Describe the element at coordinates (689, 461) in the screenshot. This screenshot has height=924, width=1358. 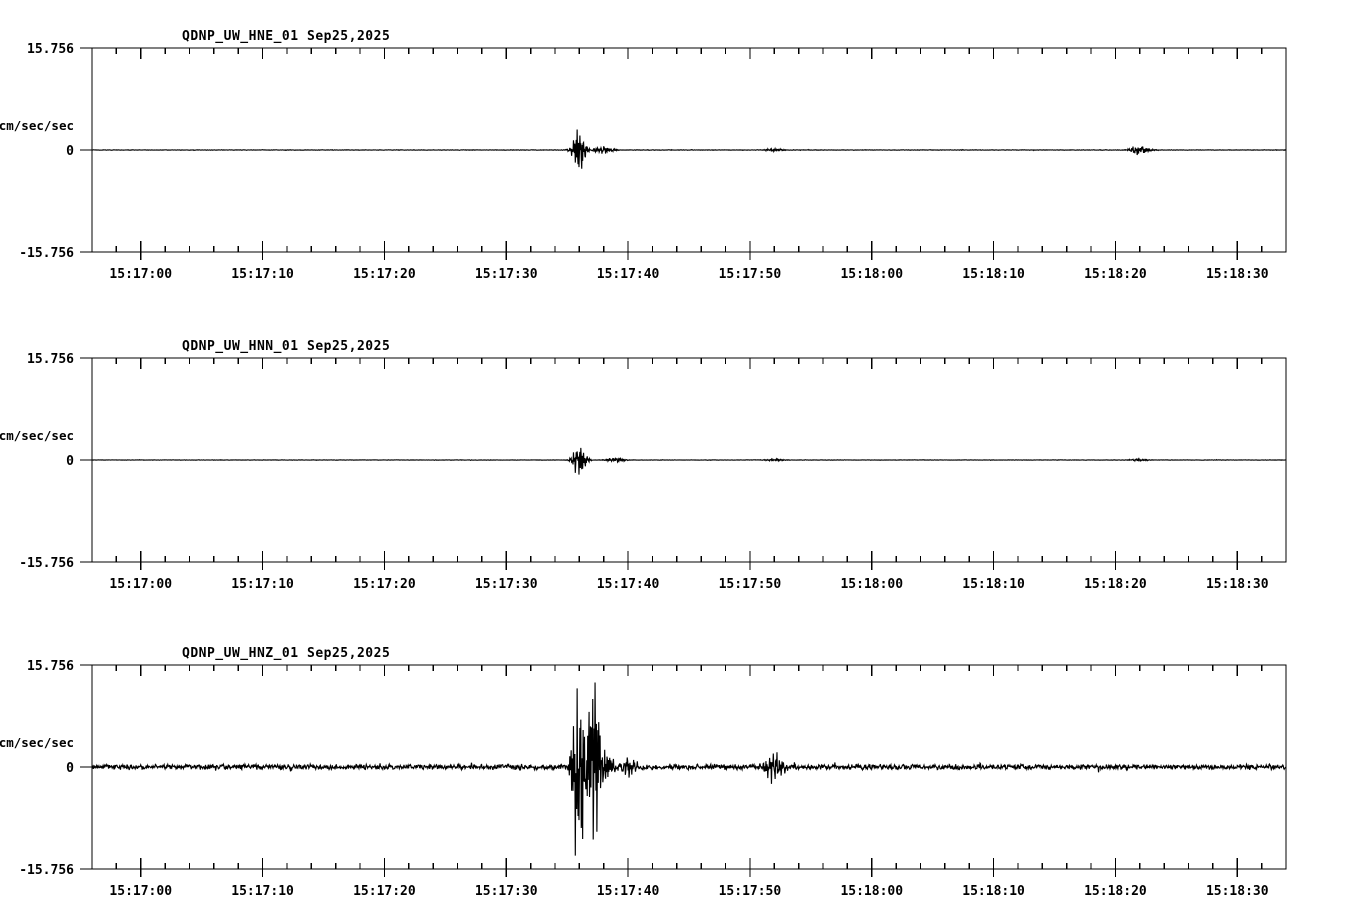
I see `waveform-trace-hnn` at that location.